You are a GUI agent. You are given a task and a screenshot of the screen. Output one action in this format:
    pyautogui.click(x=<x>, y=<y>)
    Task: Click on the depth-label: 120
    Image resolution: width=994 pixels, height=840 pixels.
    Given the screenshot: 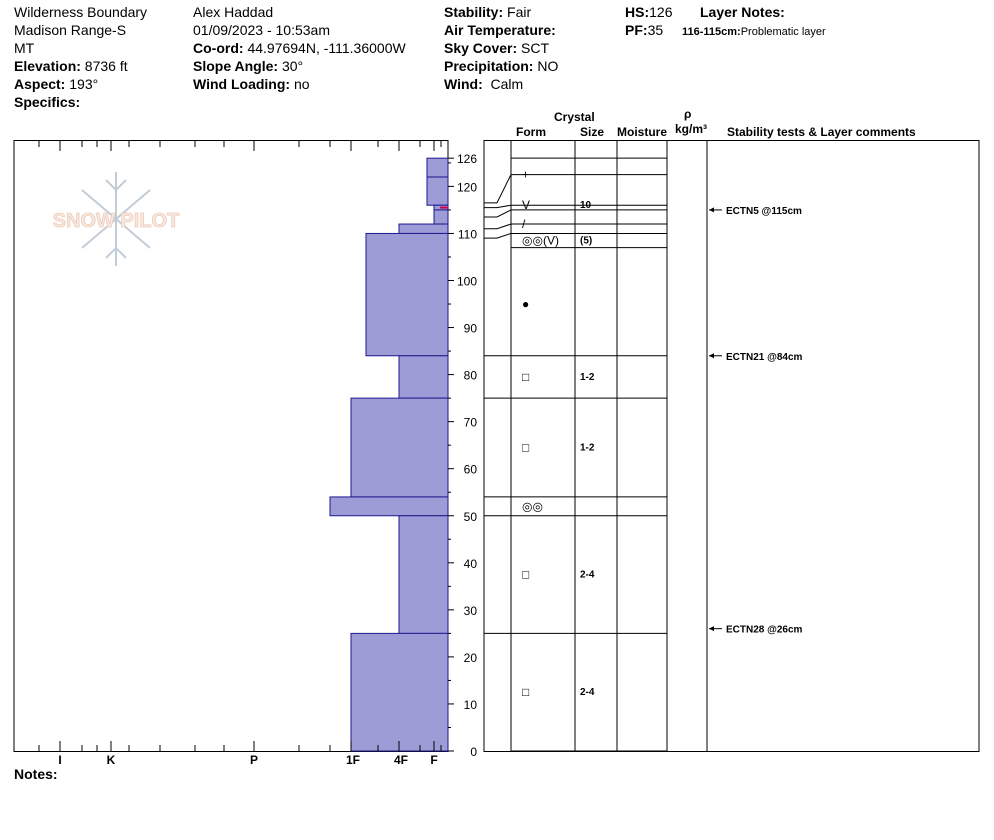 What is the action you would take?
    pyautogui.click(x=467, y=187)
    